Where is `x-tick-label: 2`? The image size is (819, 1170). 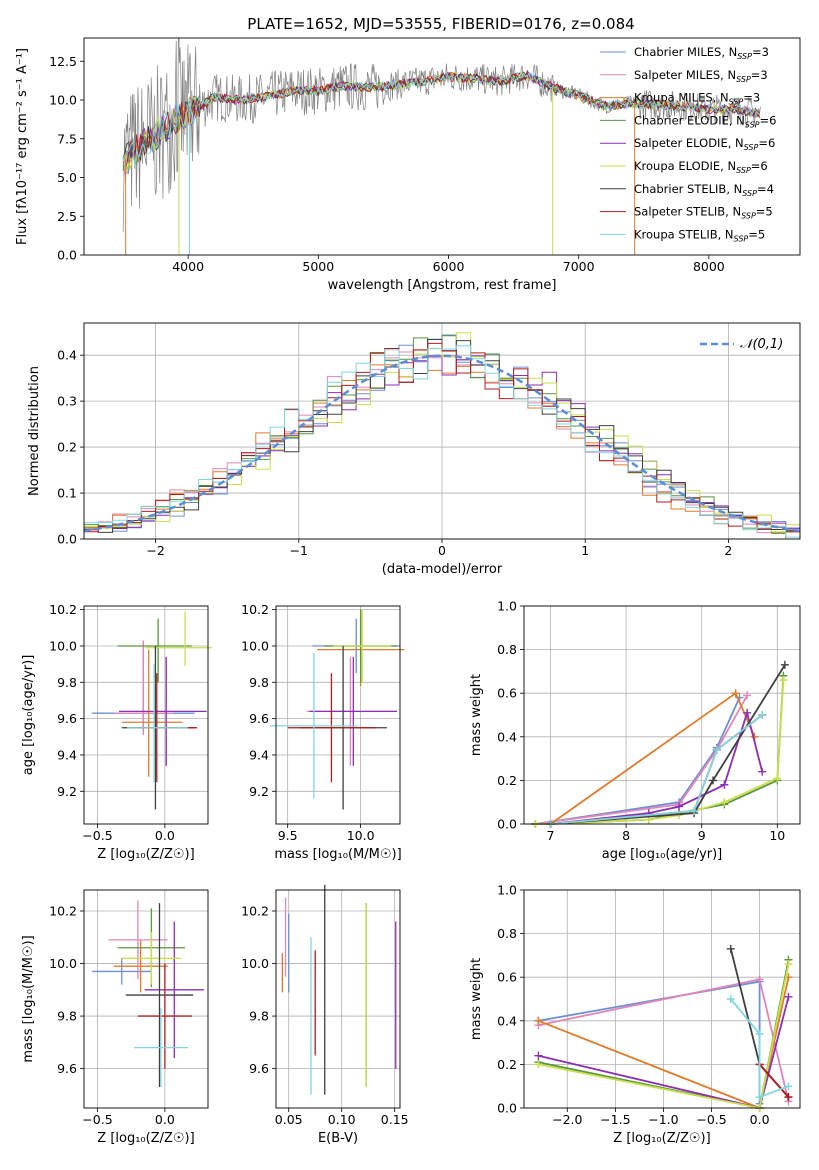
x-tick-label: 2 is located at coordinates (728, 550).